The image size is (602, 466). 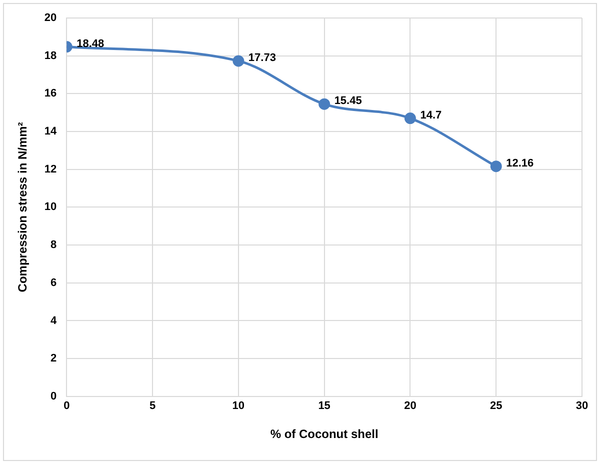 I want to click on data-label: 18.48, so click(x=90, y=44).